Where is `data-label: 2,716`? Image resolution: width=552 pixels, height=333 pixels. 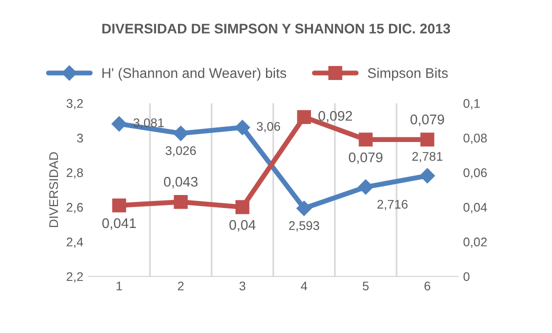 data-label: 2,716 is located at coordinates (392, 205).